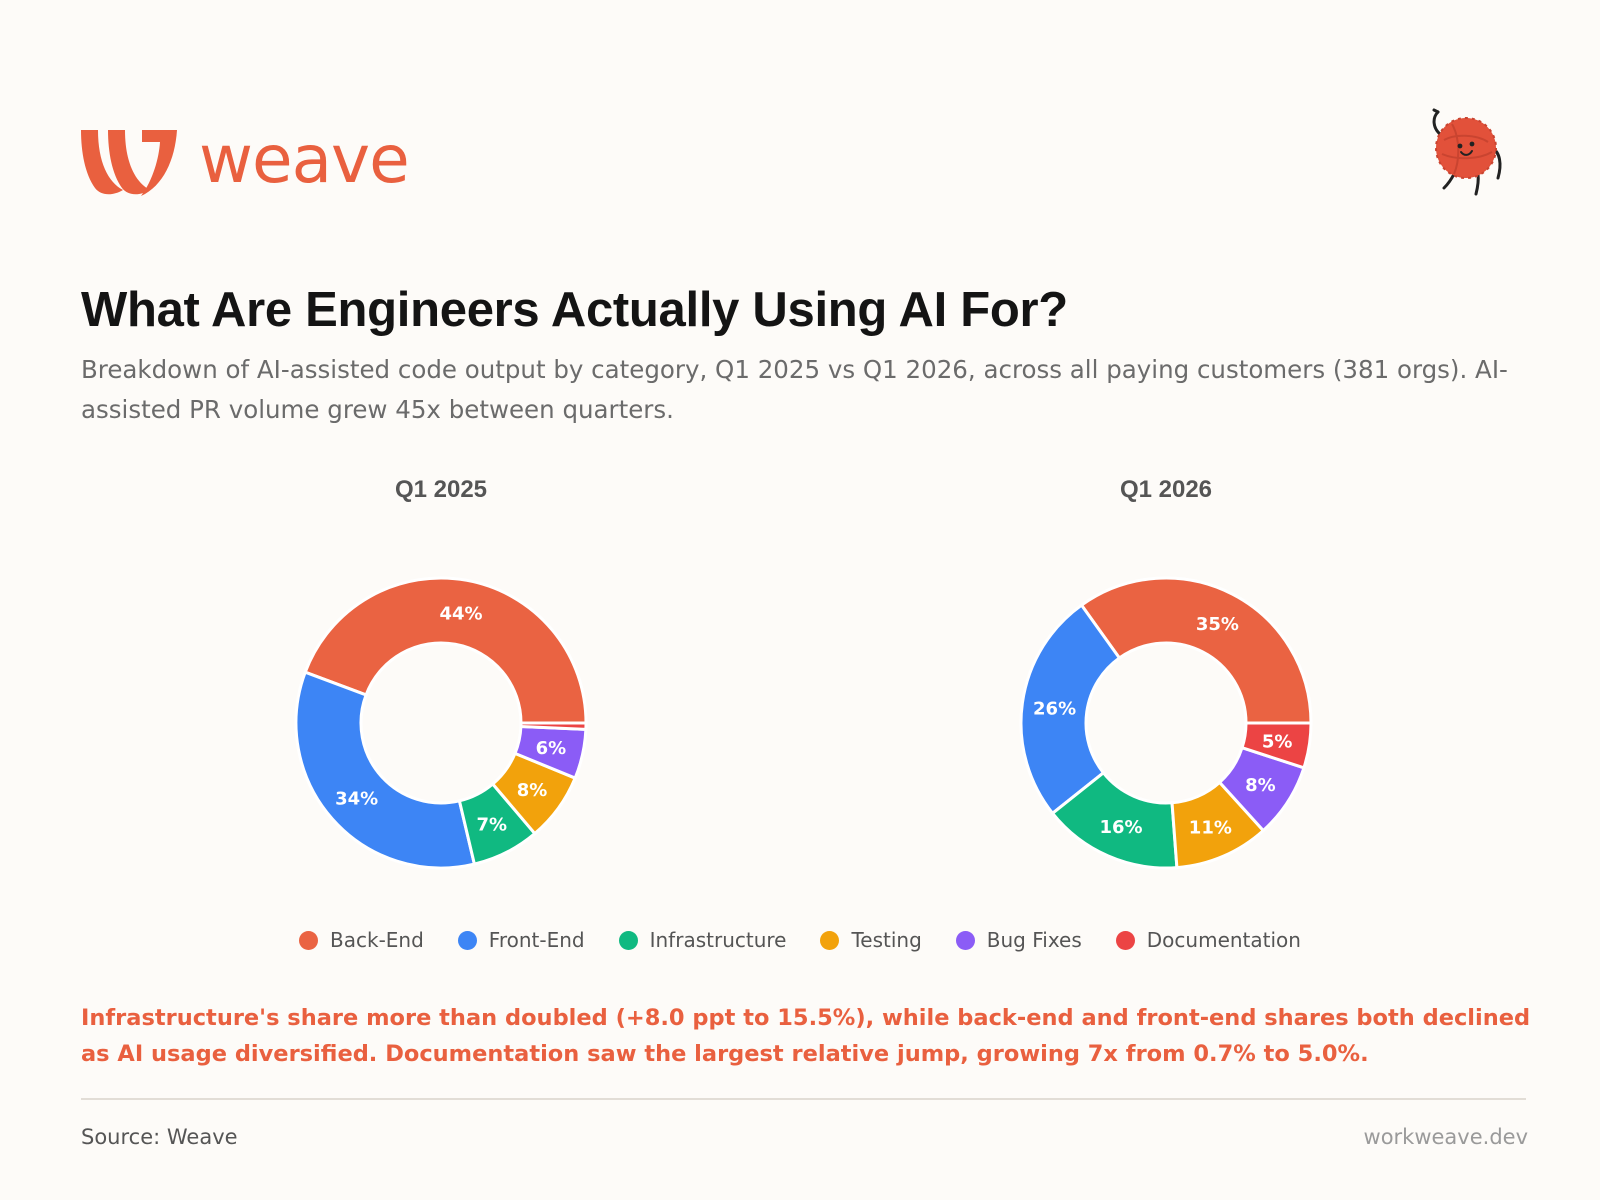 This screenshot has width=1600, height=1200. I want to click on legend-label: Testing, so click(886, 940).